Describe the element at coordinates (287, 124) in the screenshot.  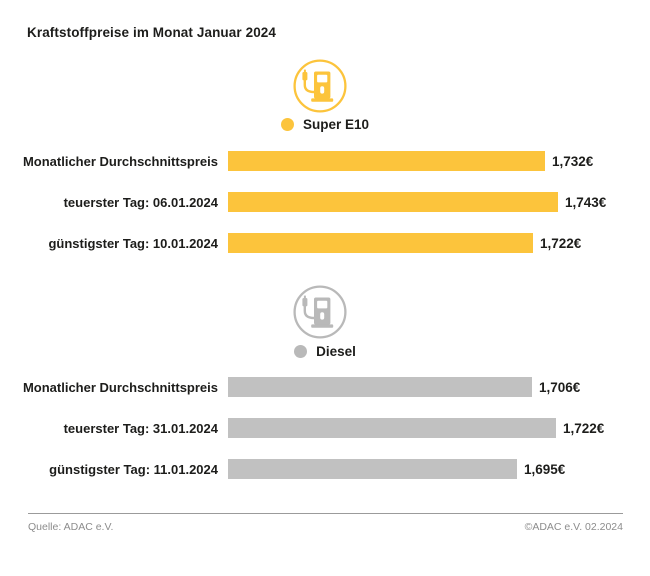
I see `legend-dot-super-e10` at that location.